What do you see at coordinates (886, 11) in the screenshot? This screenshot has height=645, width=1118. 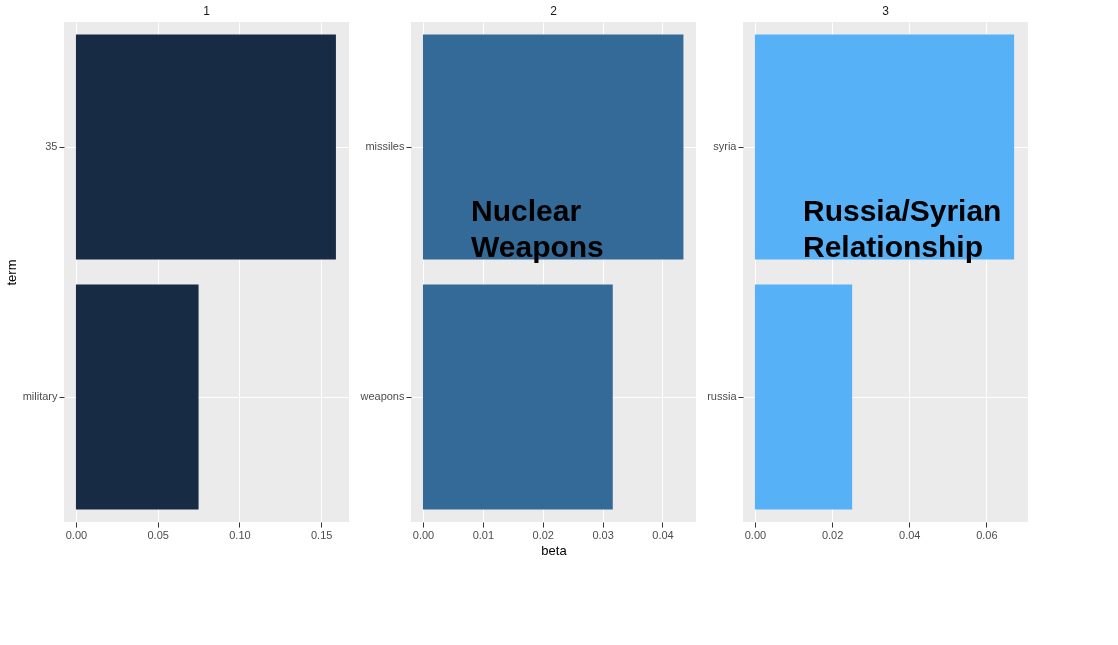 I see `chart-title: 3` at bounding box center [886, 11].